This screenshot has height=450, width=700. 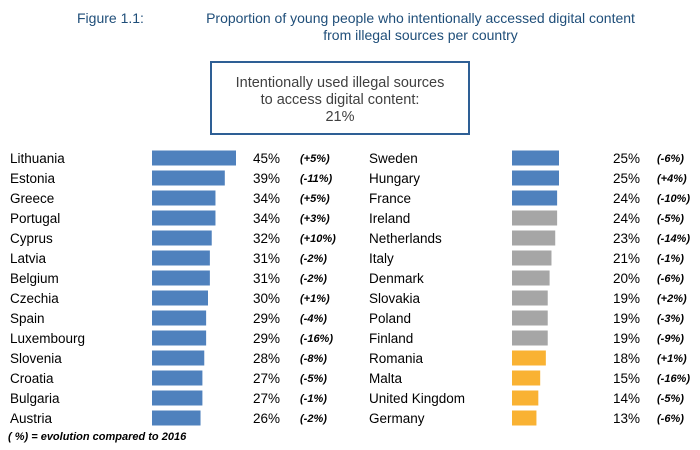 I want to click on callout-line-1: Intentionally used illegal sources, so click(x=340, y=83).